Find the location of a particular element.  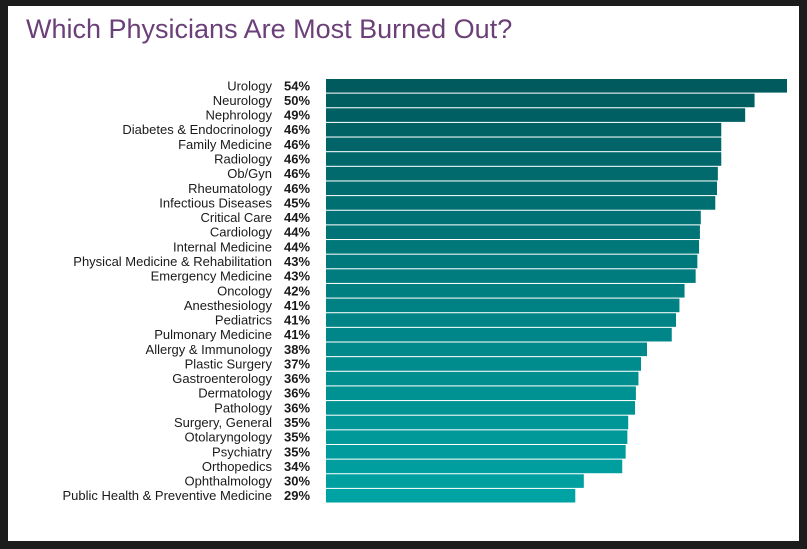

category-label-allergy-immunology: Allergy & Immunology is located at coordinates (209, 349).